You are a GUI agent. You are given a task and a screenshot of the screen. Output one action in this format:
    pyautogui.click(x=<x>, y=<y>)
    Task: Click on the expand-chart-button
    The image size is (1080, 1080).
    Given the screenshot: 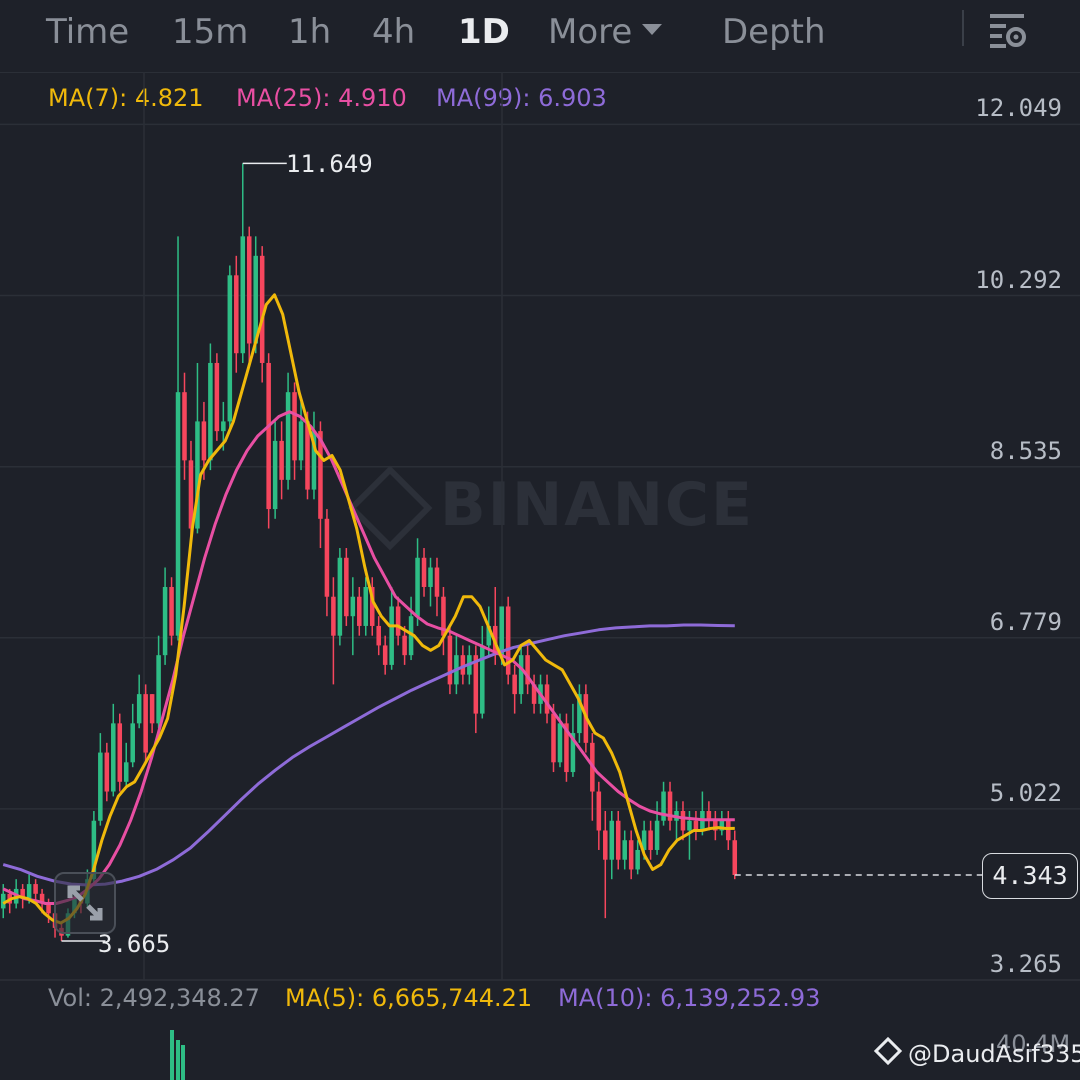 What is the action you would take?
    pyautogui.click(x=85, y=903)
    